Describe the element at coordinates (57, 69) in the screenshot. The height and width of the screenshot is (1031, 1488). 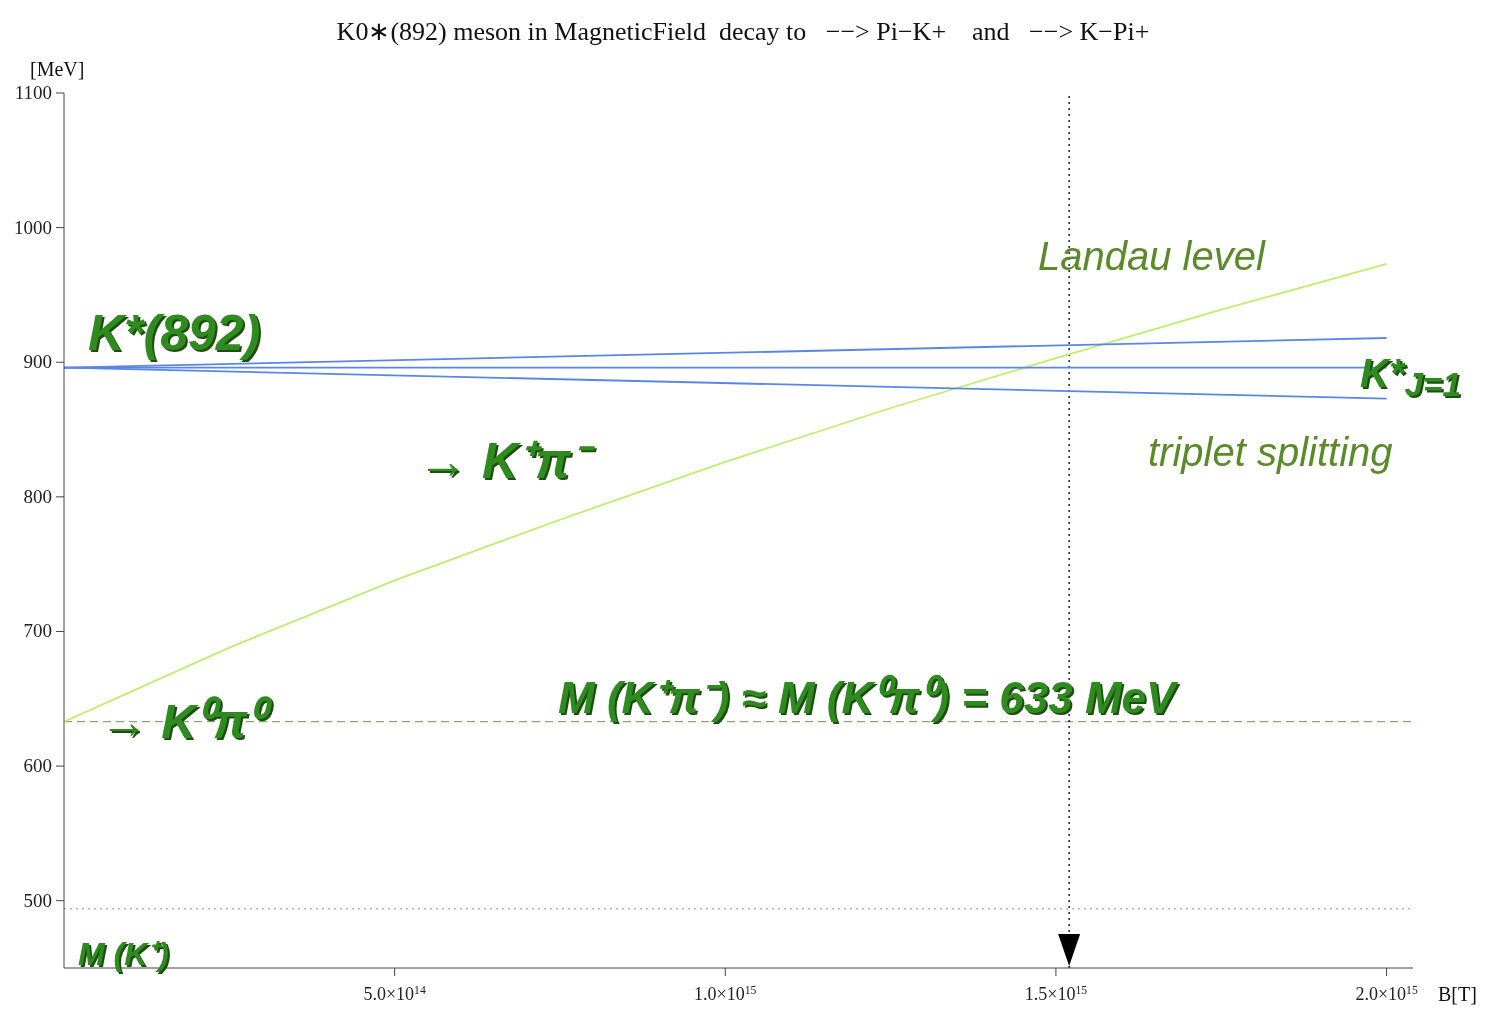
I see `y-axis-title: [MeV]` at that location.